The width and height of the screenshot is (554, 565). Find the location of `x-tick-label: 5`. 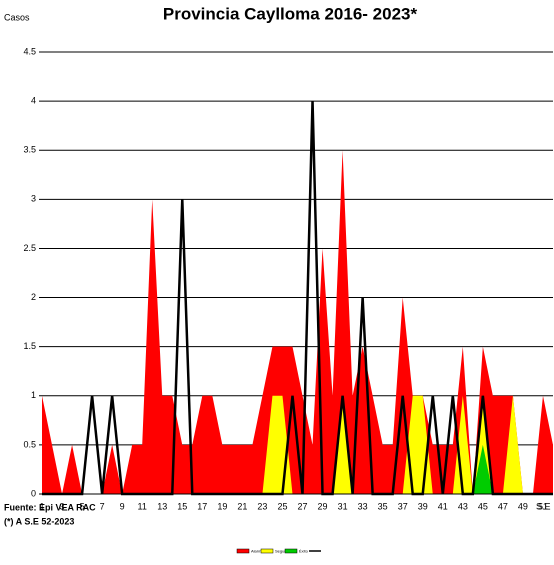

x-tick-label: 5 is located at coordinates (82, 506).